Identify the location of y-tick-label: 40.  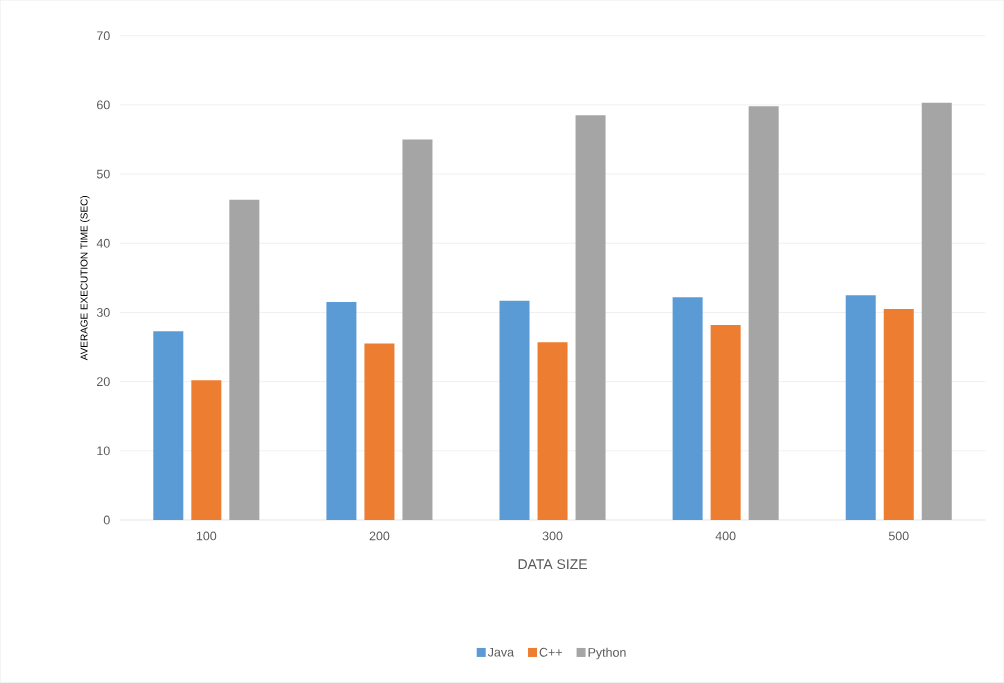
(103, 243).